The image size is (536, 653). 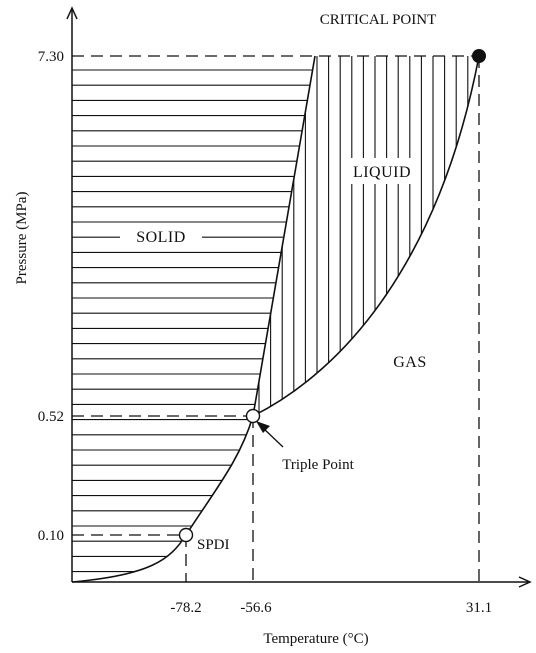 I want to click on x-axis-title: Temperature (°C), so click(x=315, y=639).